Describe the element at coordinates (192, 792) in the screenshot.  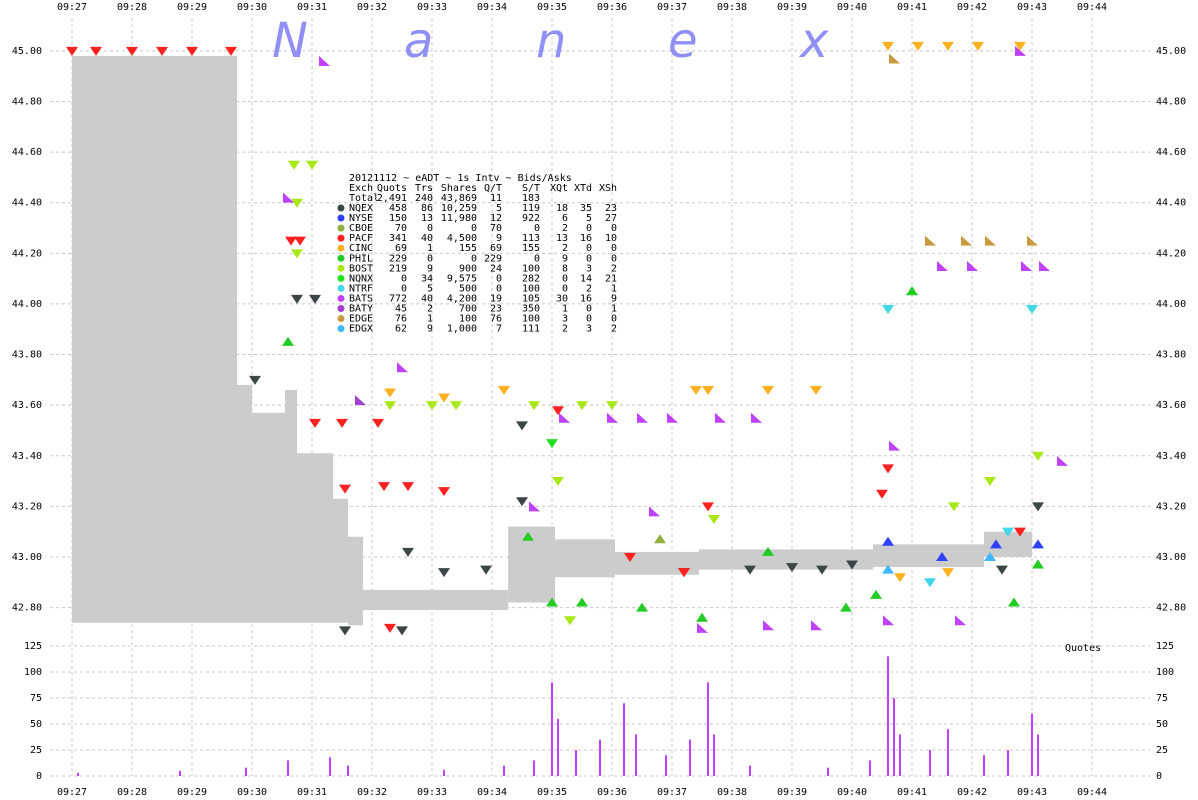
I see `x-tick-label: 09:29` at that location.